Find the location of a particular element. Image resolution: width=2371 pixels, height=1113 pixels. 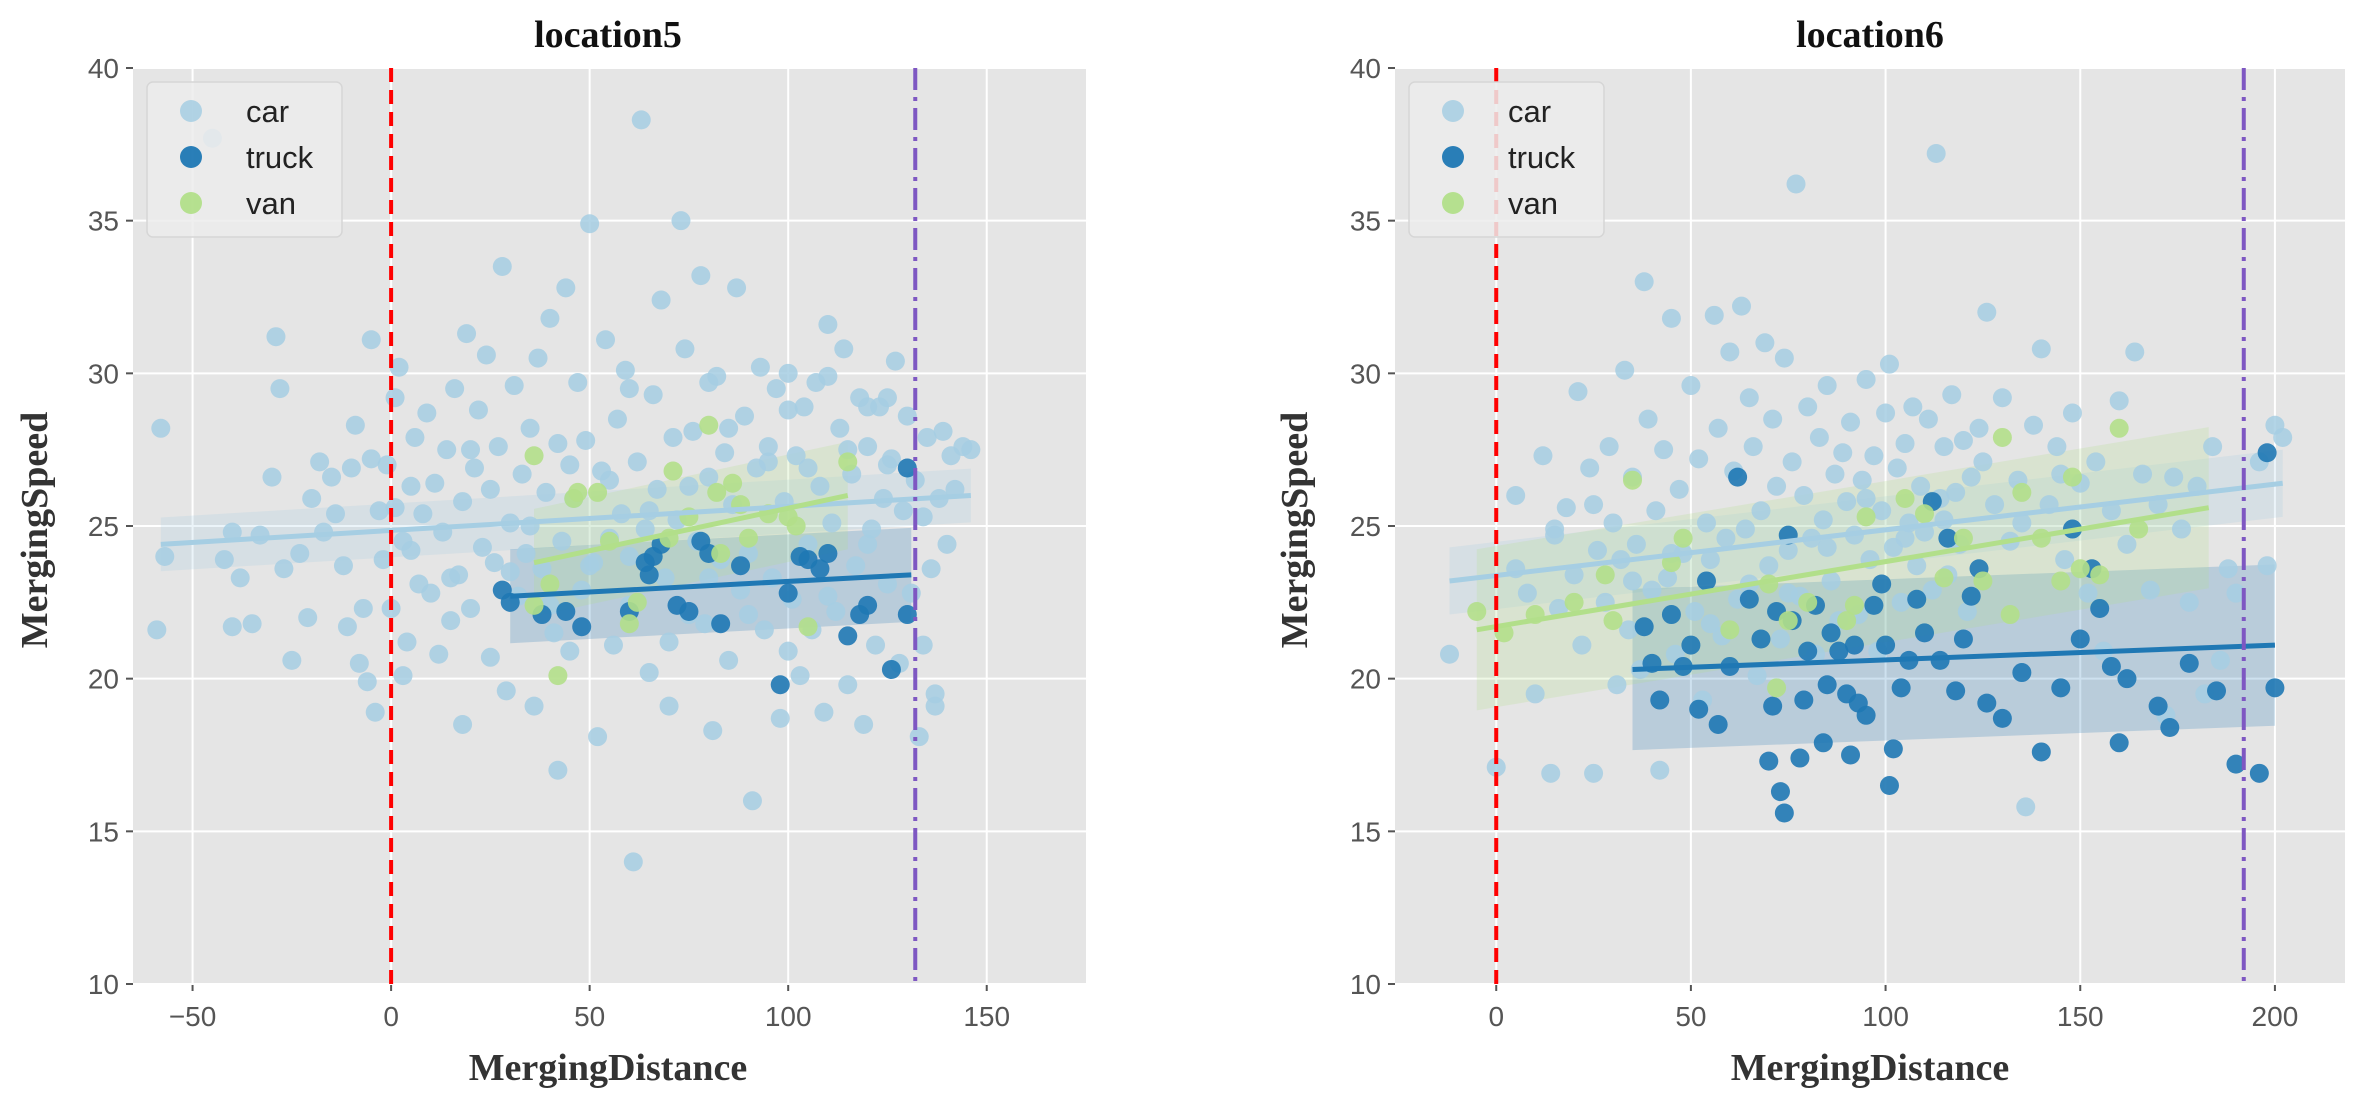

legend-label-truck: truck is located at coordinates (280, 157).